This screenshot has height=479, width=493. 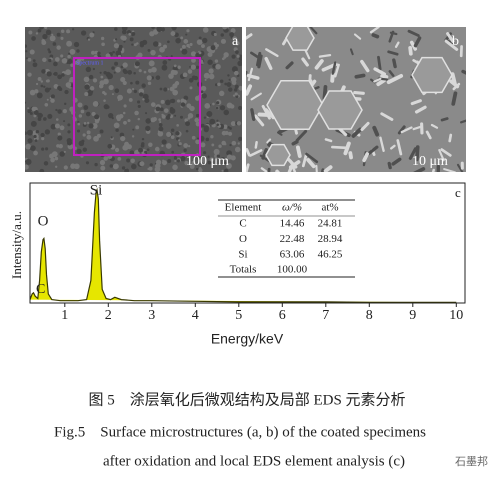 What do you see at coordinates (243, 239) in the screenshot?
I see `table-cell: O` at bounding box center [243, 239].